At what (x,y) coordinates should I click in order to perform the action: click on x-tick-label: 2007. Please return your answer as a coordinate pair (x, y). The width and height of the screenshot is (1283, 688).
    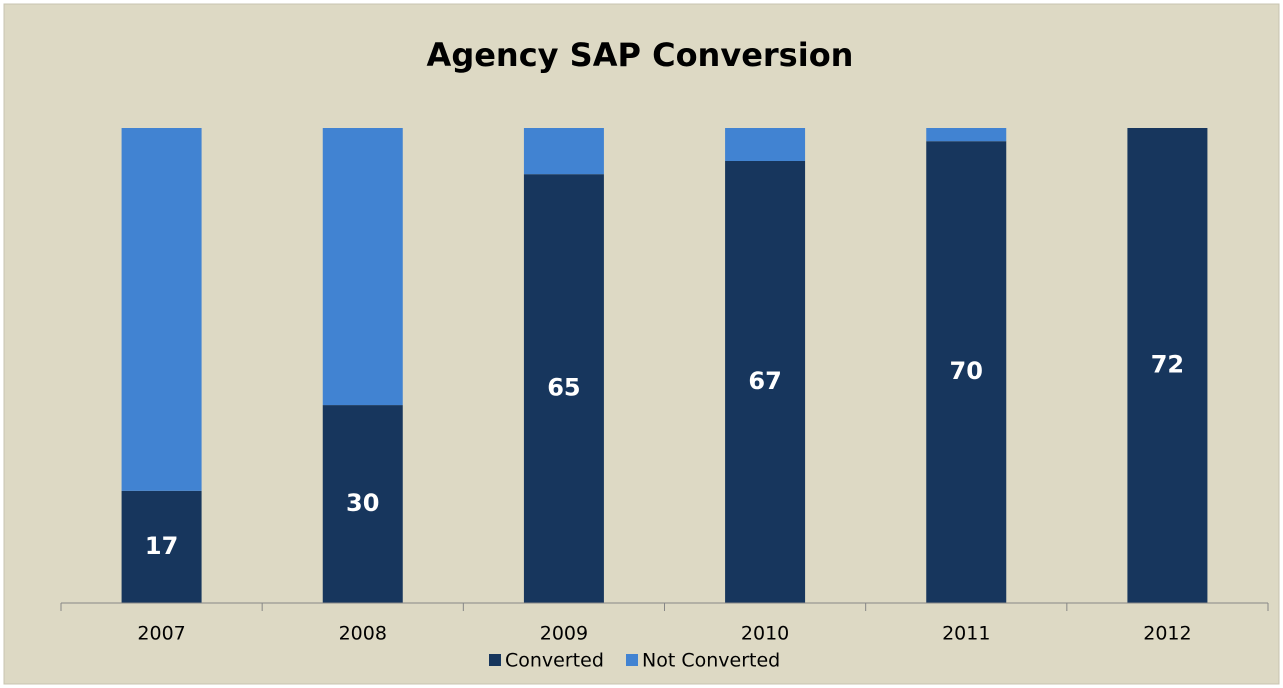
    Looking at the image, I should click on (161, 634).